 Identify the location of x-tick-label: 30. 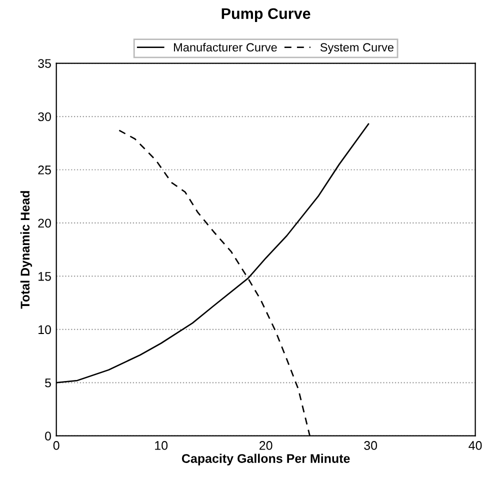
(371, 445).